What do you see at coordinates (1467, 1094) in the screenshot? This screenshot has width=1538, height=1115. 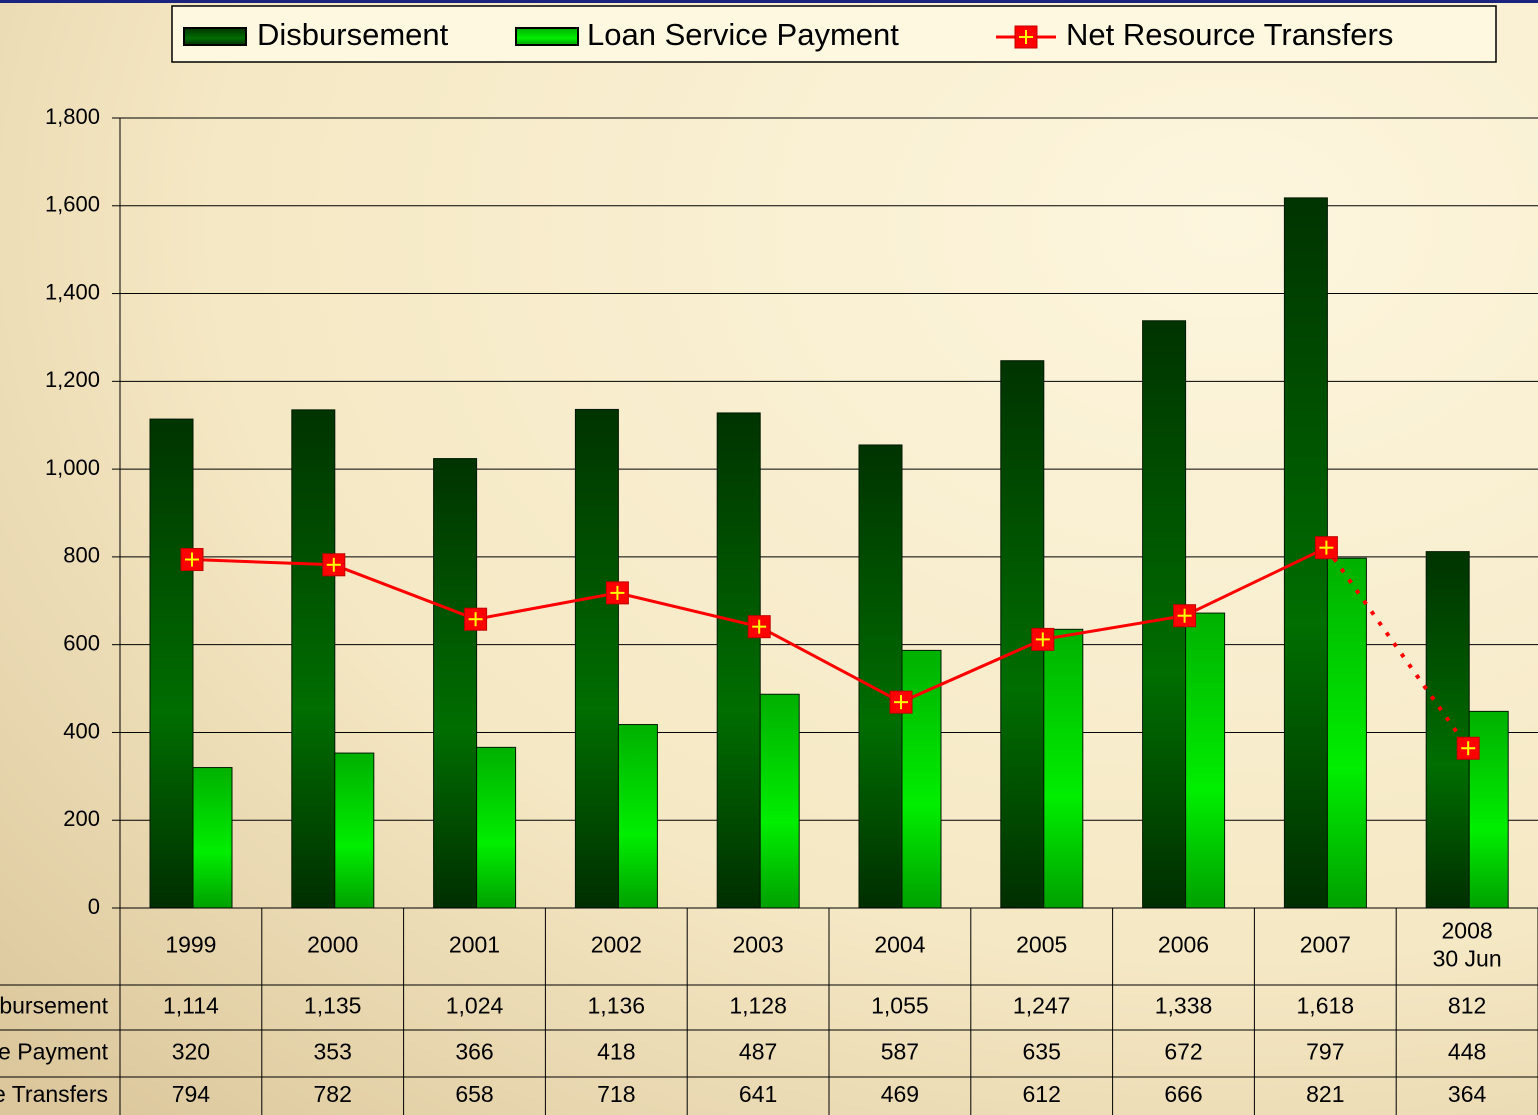 I see `table-cell: 364` at bounding box center [1467, 1094].